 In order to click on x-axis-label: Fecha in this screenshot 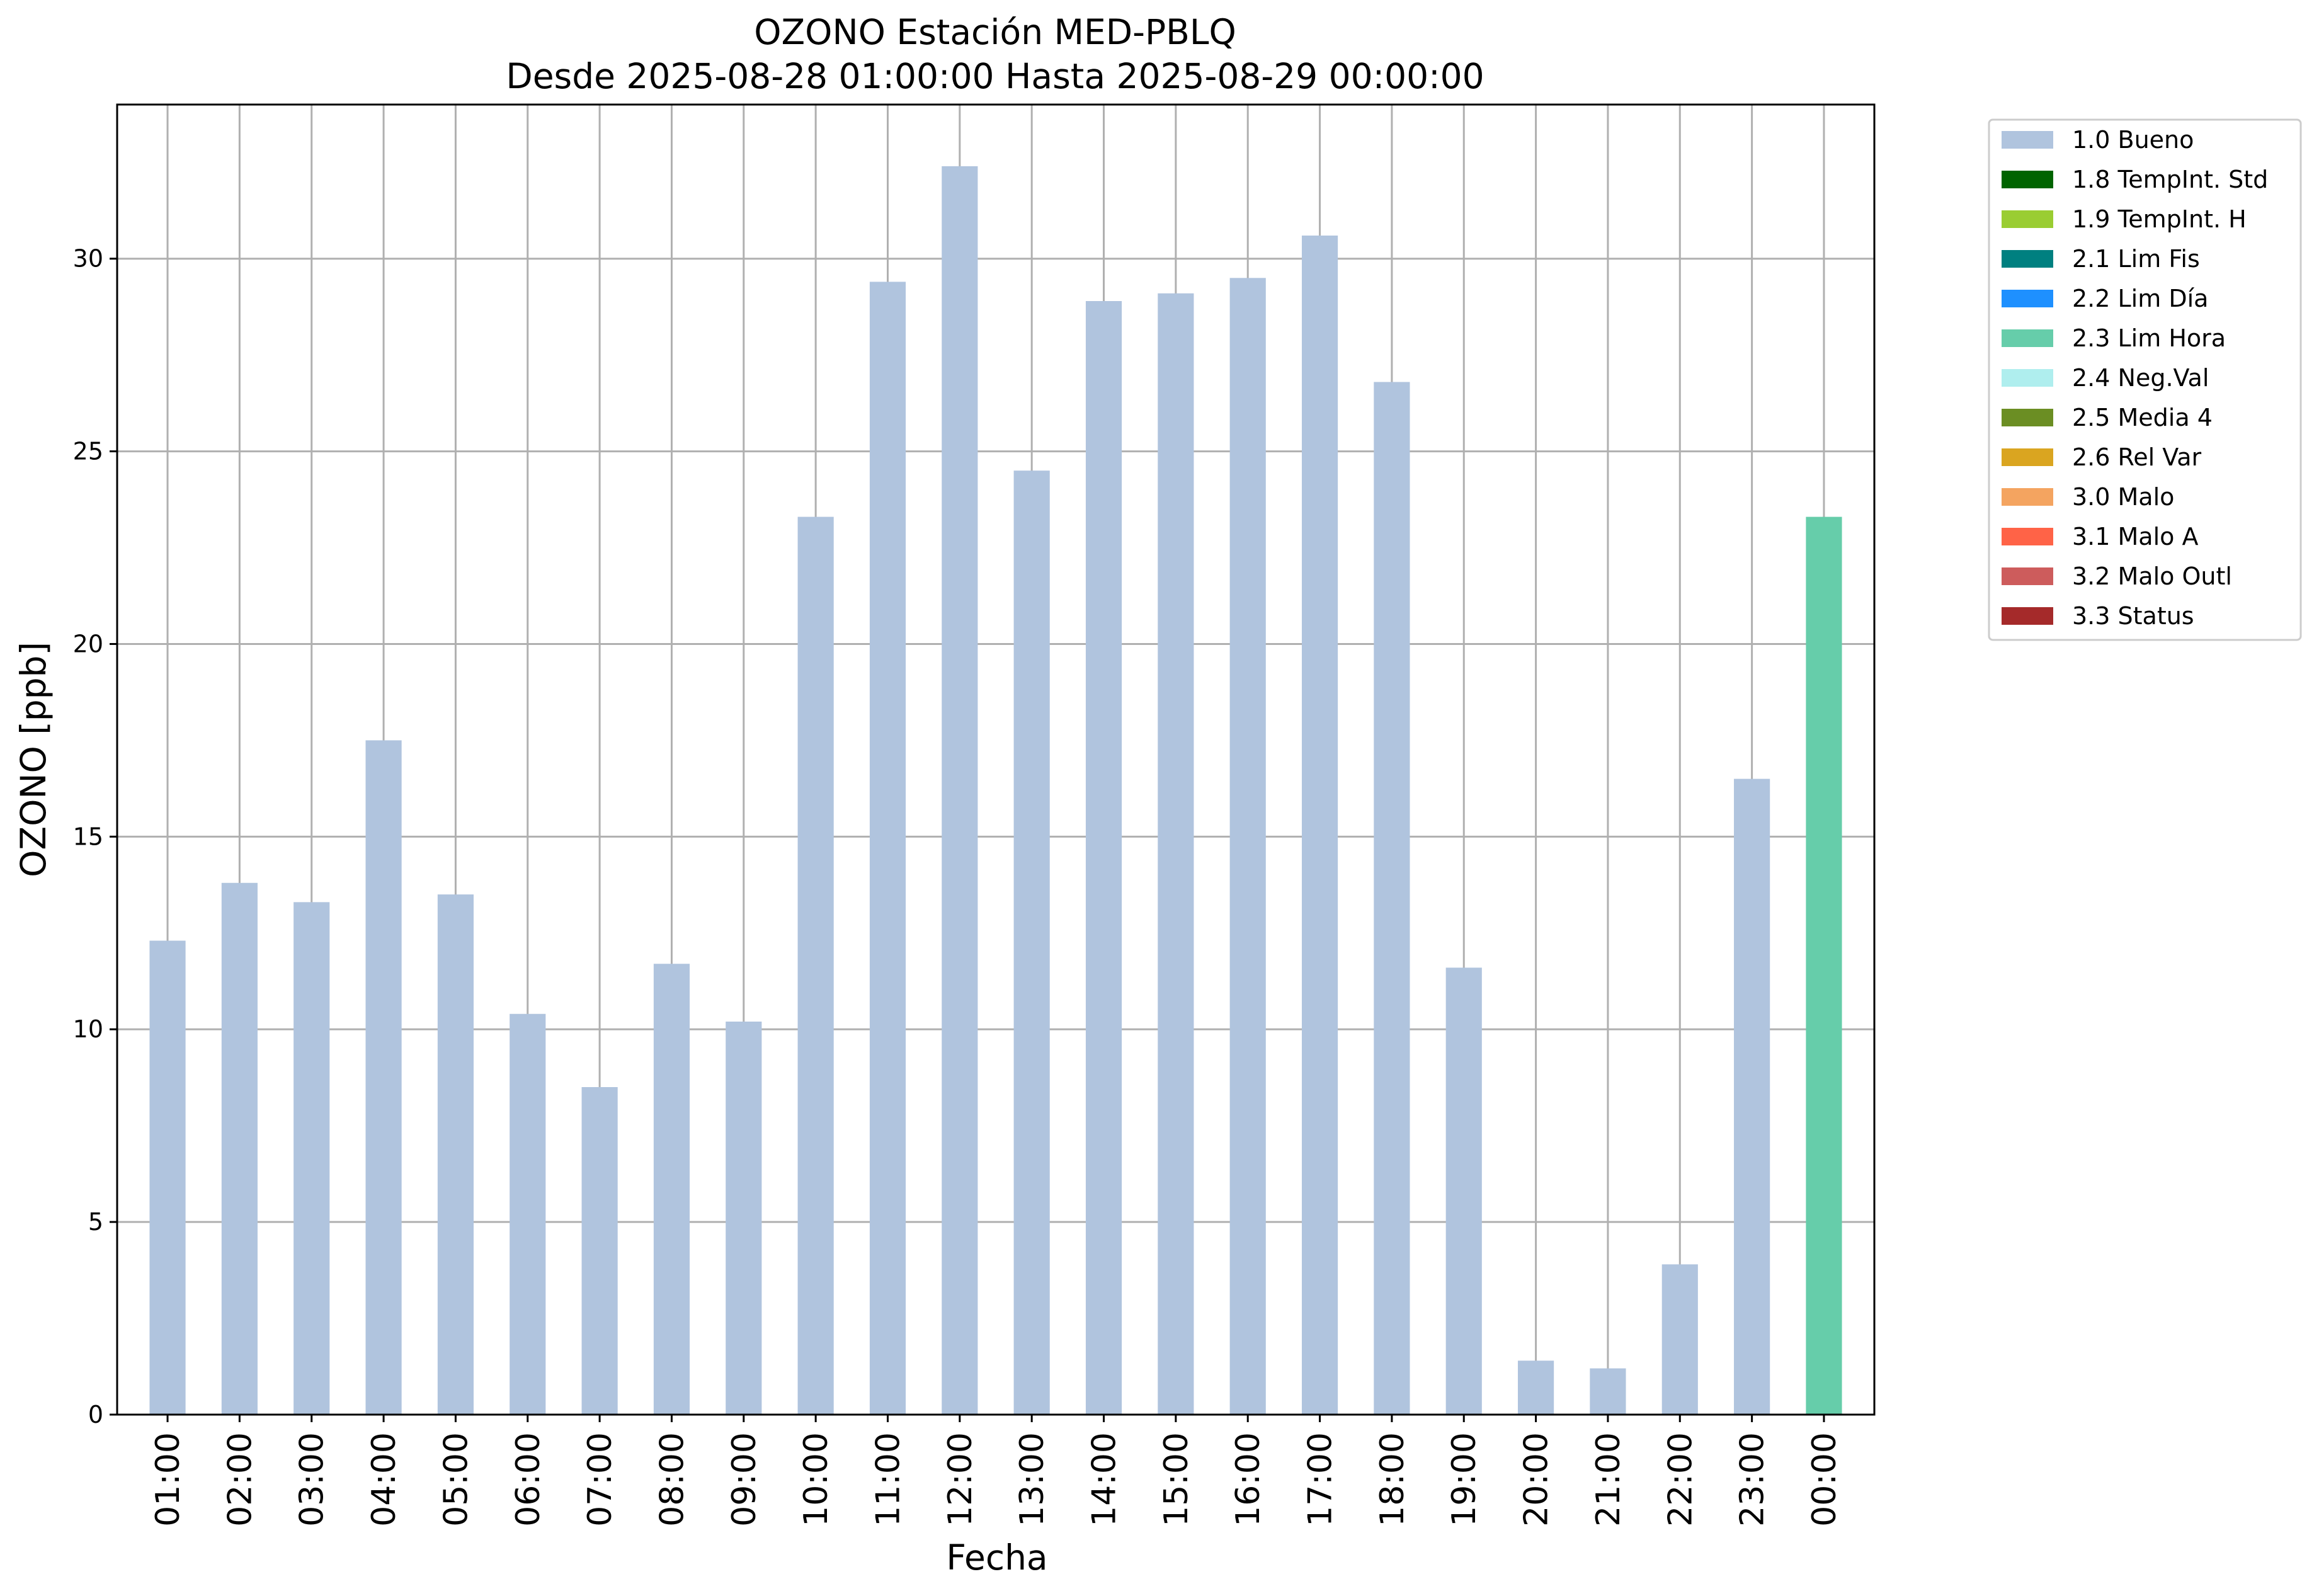, I will do `click(996, 1557)`.